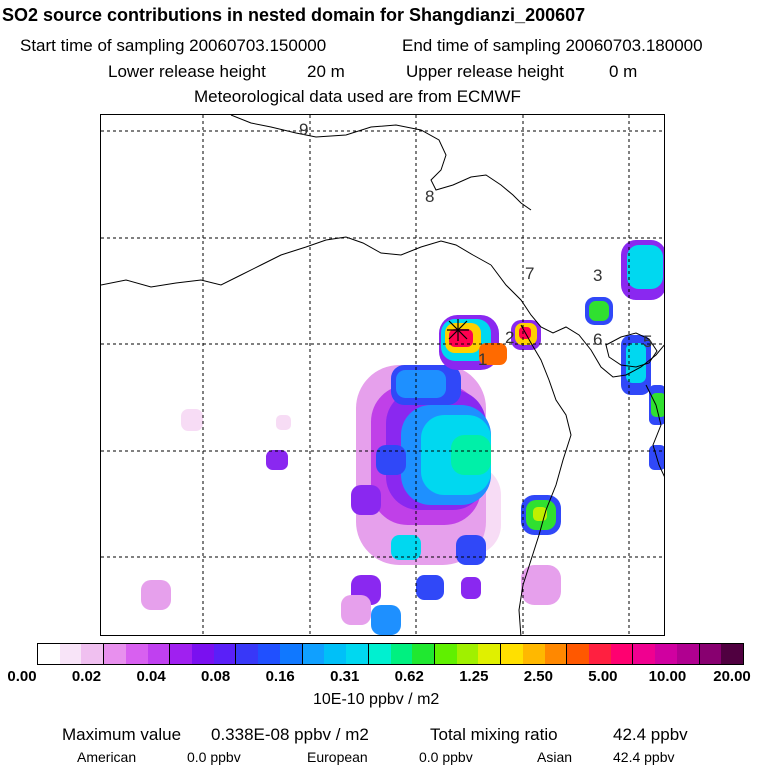  Describe the element at coordinates (458, 330) in the screenshot. I see `receptor-site-marker` at that location.